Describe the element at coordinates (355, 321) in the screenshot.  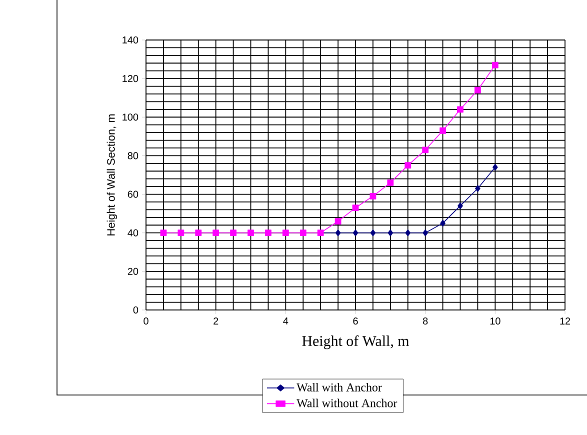
I see `x-tick-label: 6` at that location.